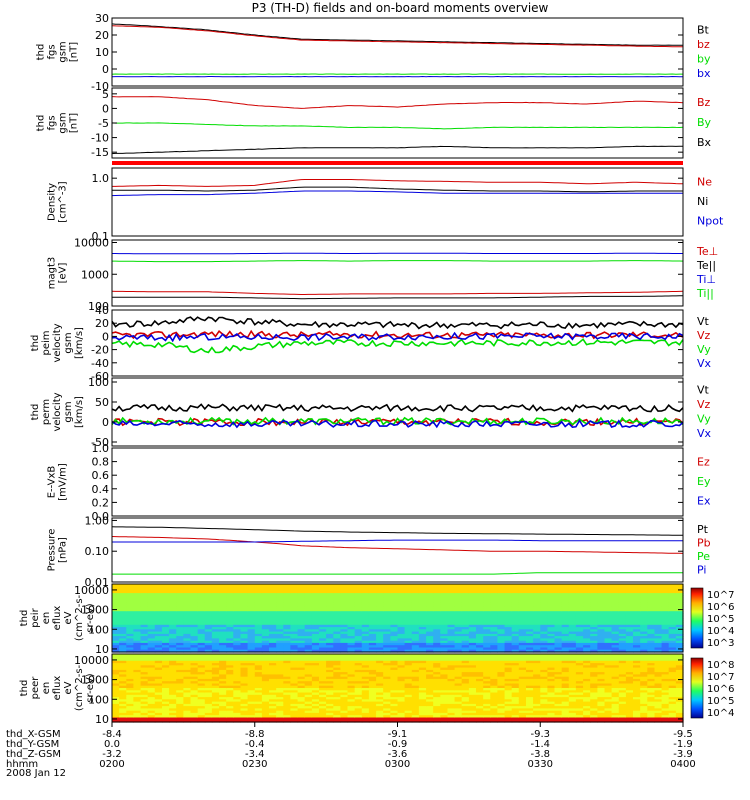 This screenshot has width=750, height=800. Describe the element at coordinates (397, 424) in the screenshot. I see `series-line-Vx` at that location.